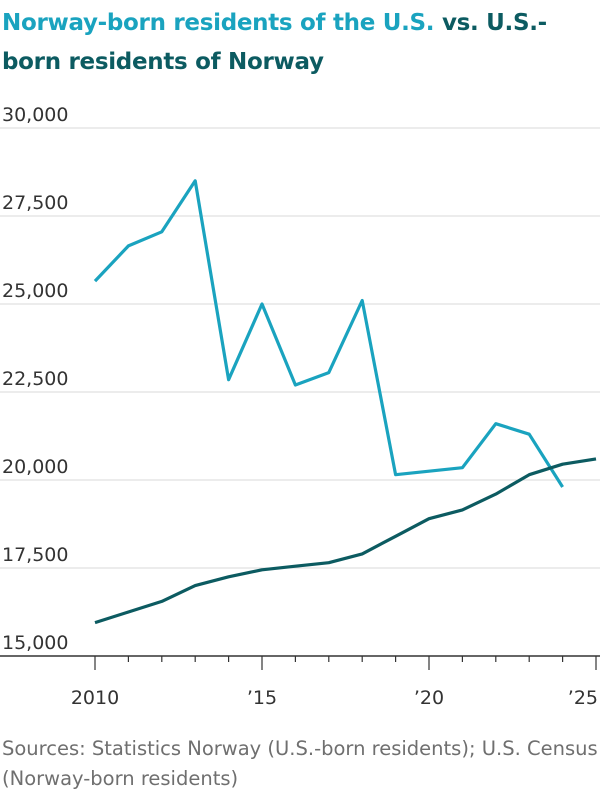 This screenshot has height=800, width=600. I want to click on y-tick-label: 30,000, so click(35, 115).